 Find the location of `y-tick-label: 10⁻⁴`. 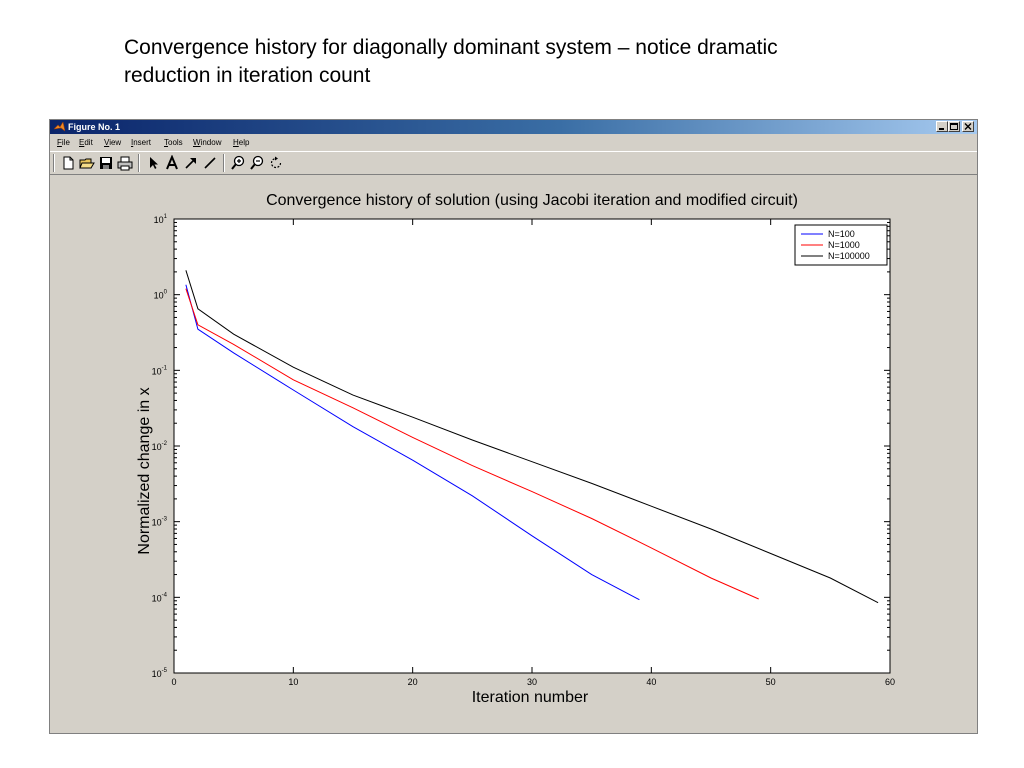

y-tick-label: 10⁻⁴ is located at coordinates (160, 597).